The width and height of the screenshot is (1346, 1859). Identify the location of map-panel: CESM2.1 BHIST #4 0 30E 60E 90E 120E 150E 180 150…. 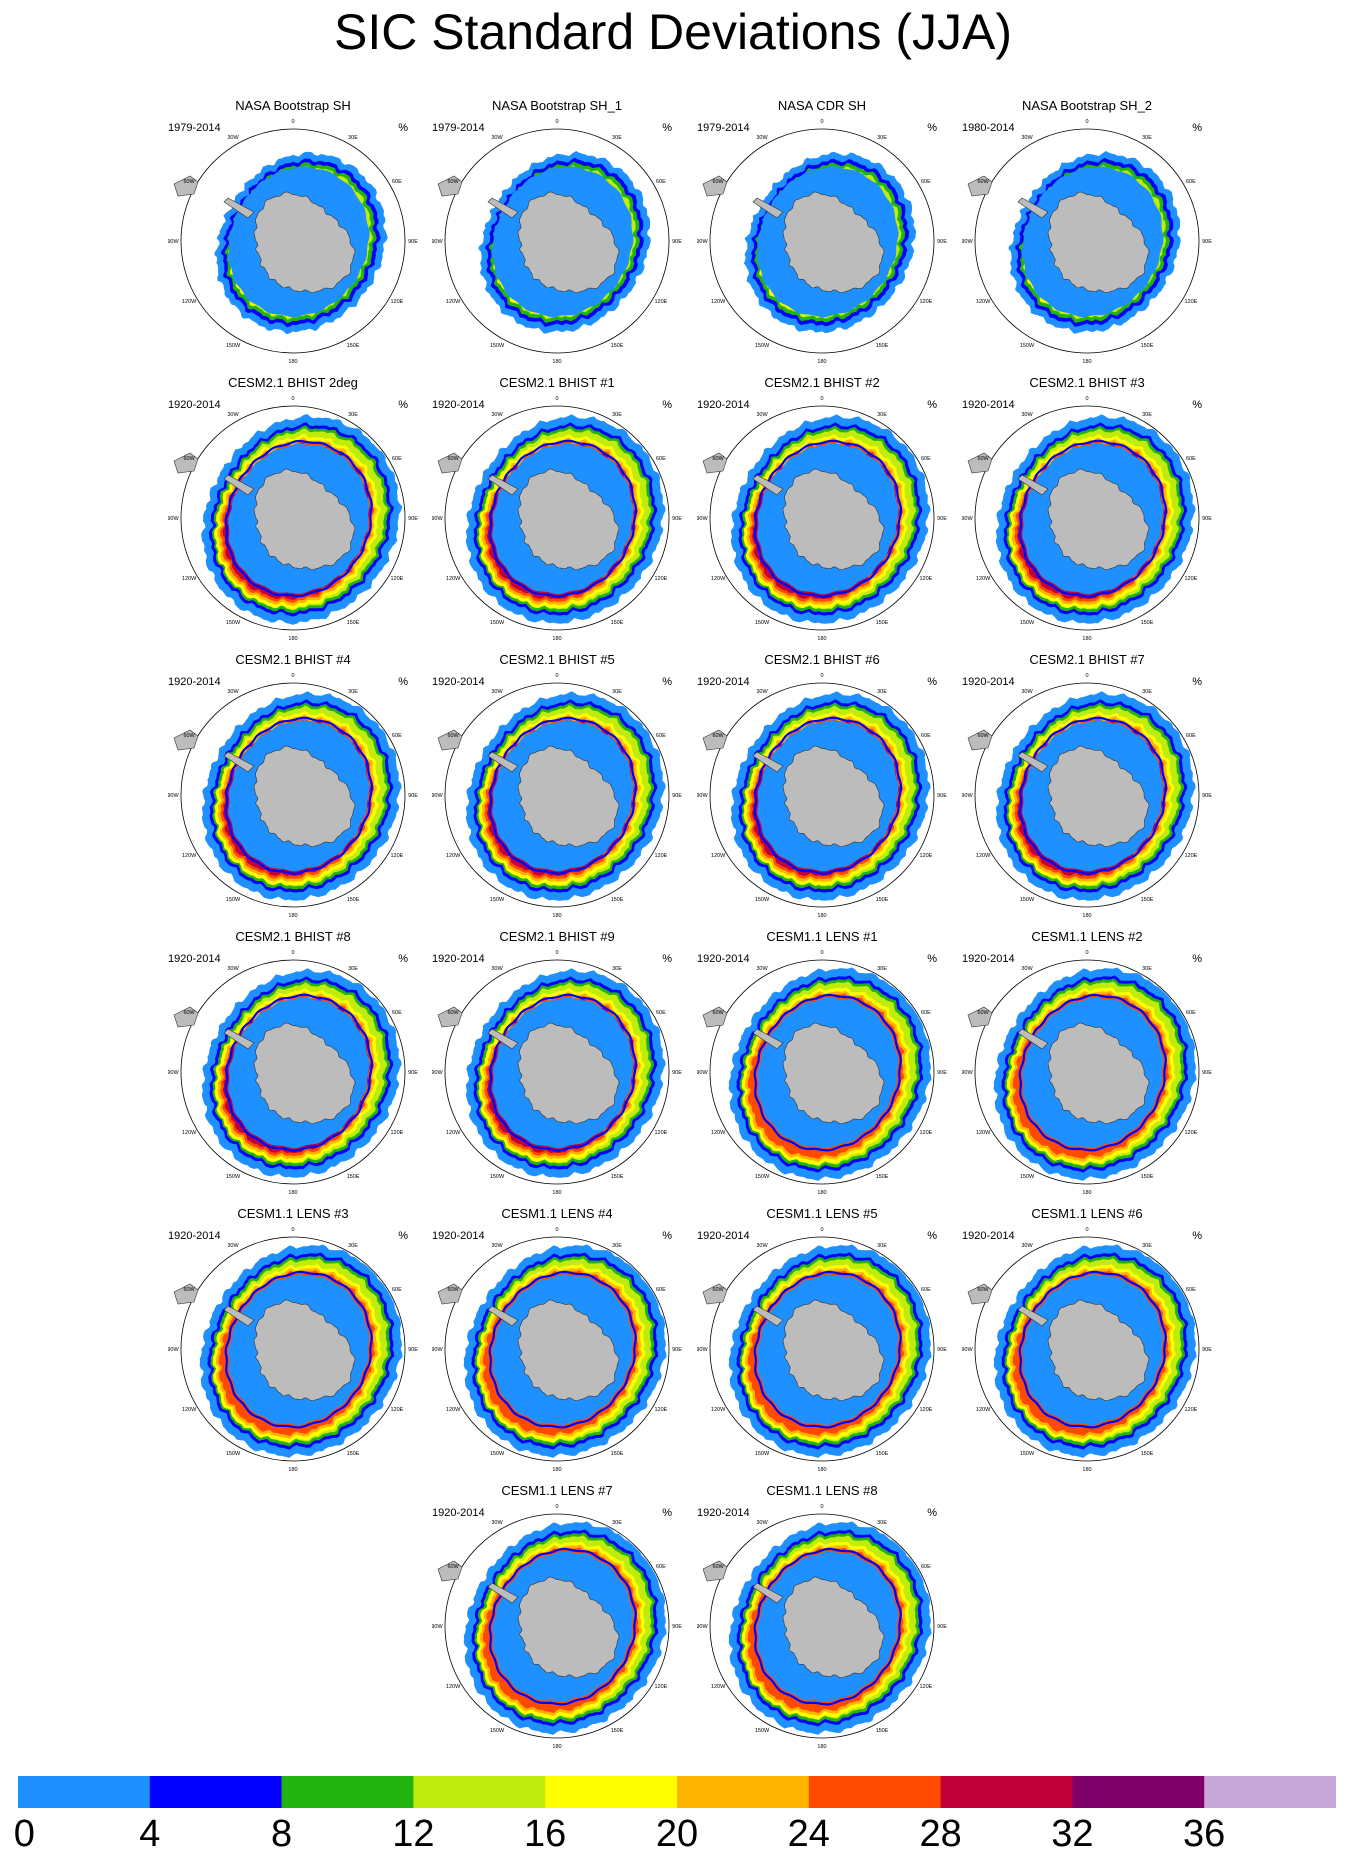
(293, 787).